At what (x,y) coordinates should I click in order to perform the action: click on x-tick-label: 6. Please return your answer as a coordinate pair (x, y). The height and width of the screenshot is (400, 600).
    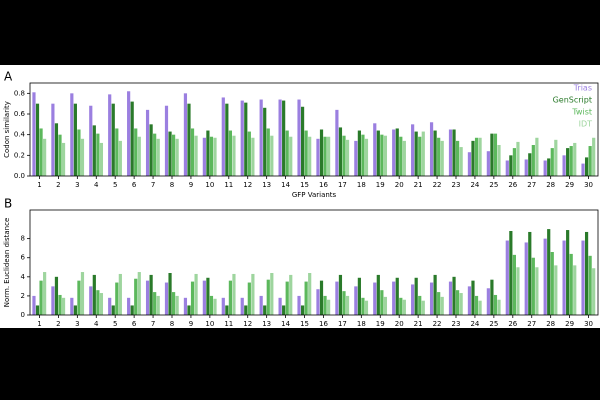
    Looking at the image, I should click on (134, 324).